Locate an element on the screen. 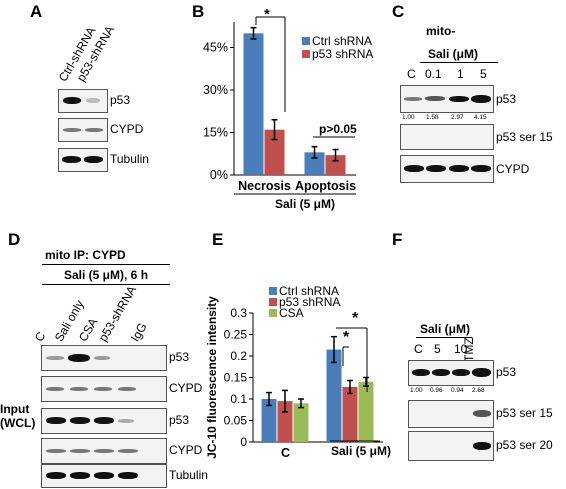 The width and height of the screenshot is (566, 489). d-header-sali: Sali (5 μM), 6 h is located at coordinates (106, 275).